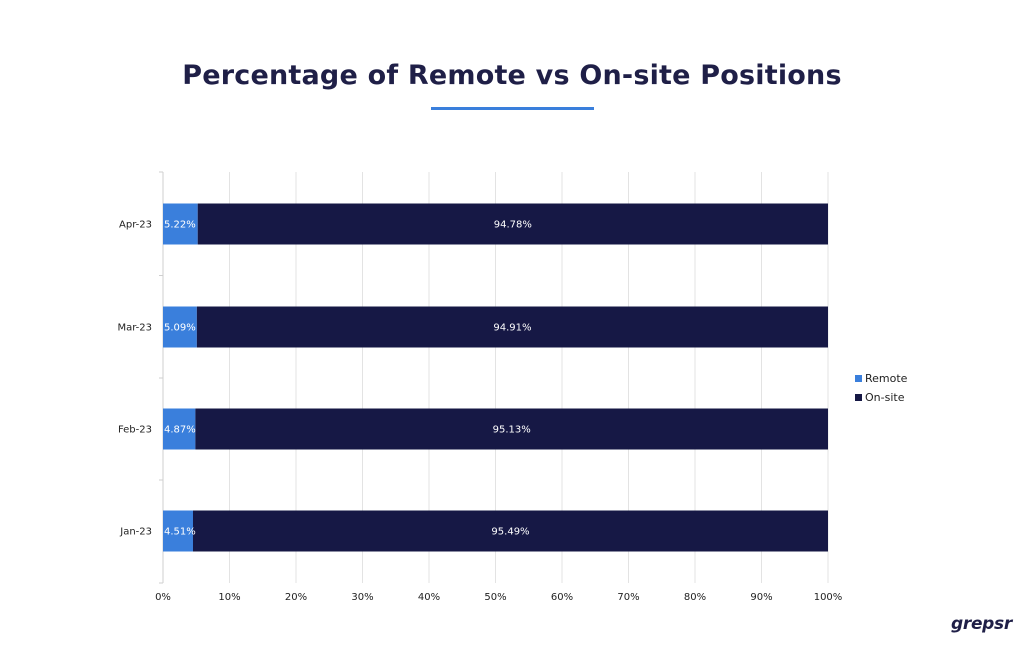 Image resolution: width=1024 pixels, height=650 pixels. Describe the element at coordinates (858, 378) in the screenshot. I see `legend-swatch-remote` at that location.